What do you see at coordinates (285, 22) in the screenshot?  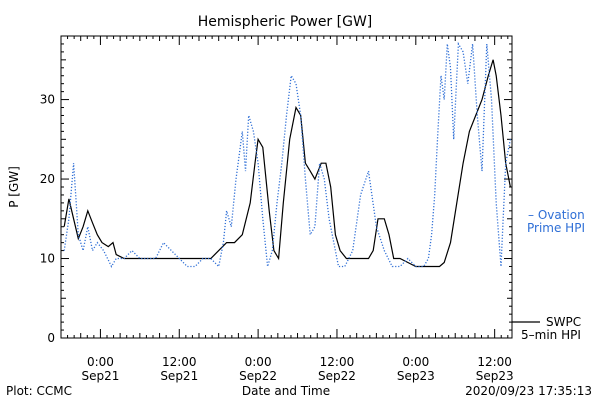 I see `chart-title: Hemispheric Power [GW]` at bounding box center [285, 22].